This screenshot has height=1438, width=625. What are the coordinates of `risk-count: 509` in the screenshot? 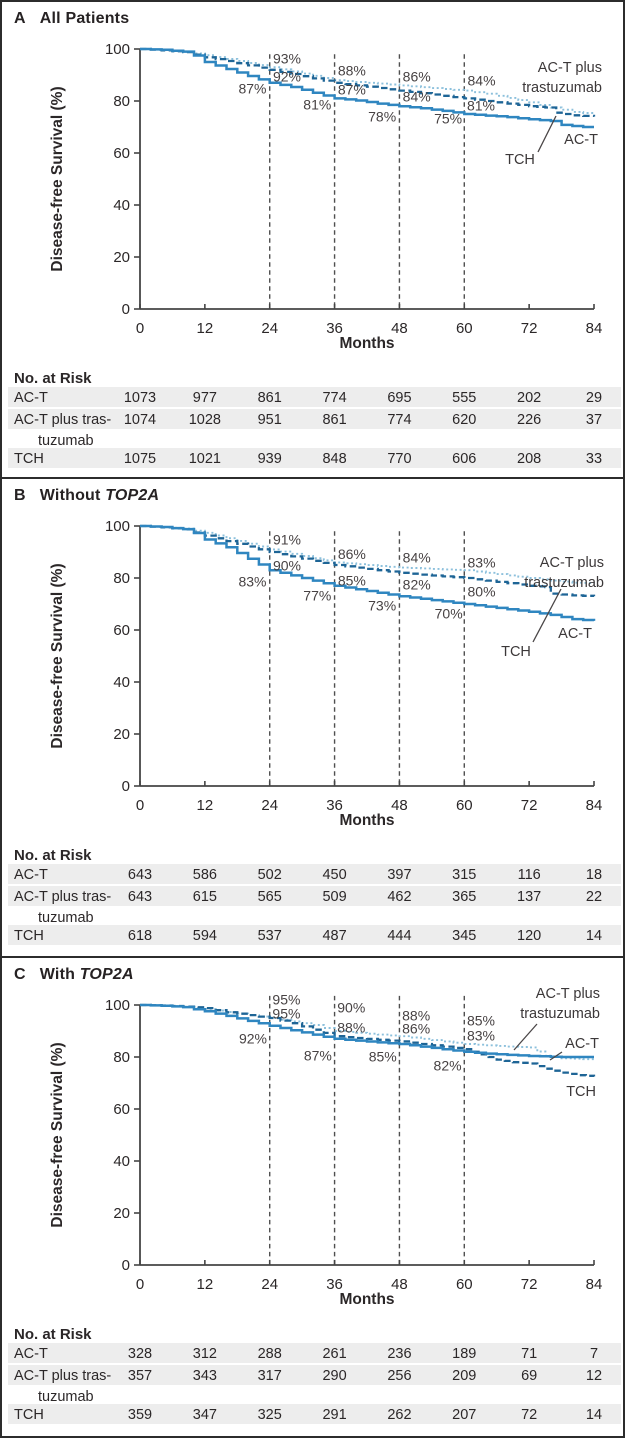 It's located at (334, 897).